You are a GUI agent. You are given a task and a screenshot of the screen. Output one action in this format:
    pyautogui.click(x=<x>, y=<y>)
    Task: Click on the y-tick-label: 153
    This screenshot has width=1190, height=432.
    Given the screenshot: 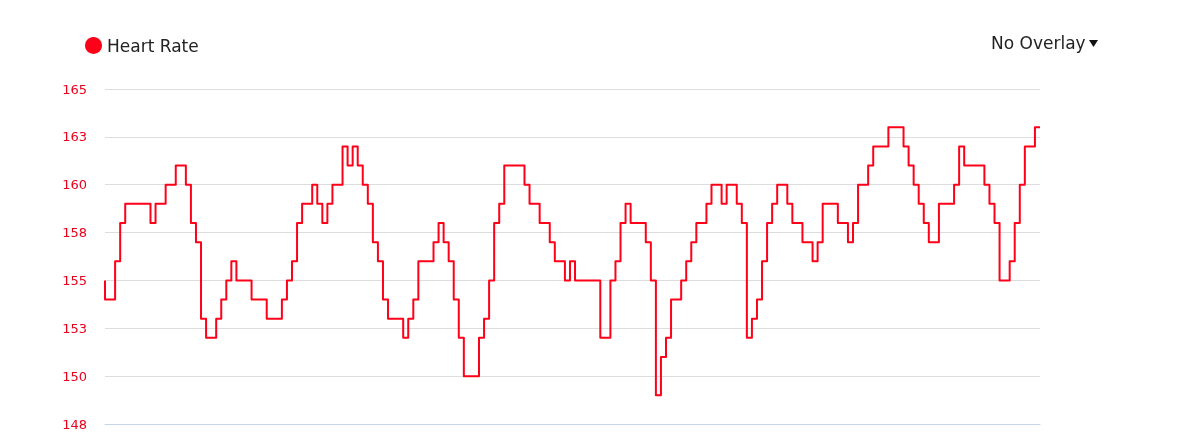 What is the action you would take?
    pyautogui.click(x=74, y=328)
    